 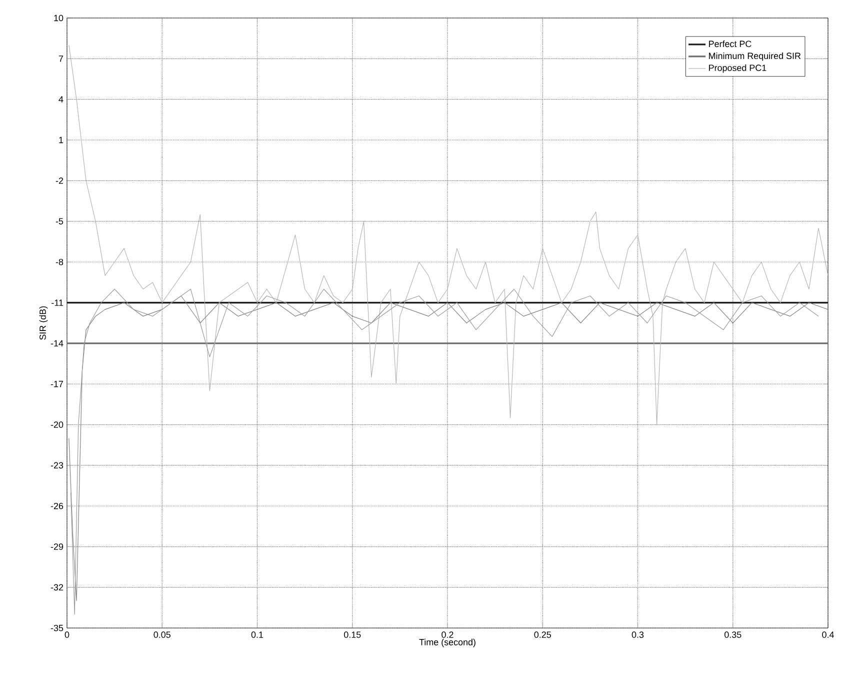 What do you see at coordinates (67, 635) in the screenshot?
I see `x-tick-label: 0` at bounding box center [67, 635].